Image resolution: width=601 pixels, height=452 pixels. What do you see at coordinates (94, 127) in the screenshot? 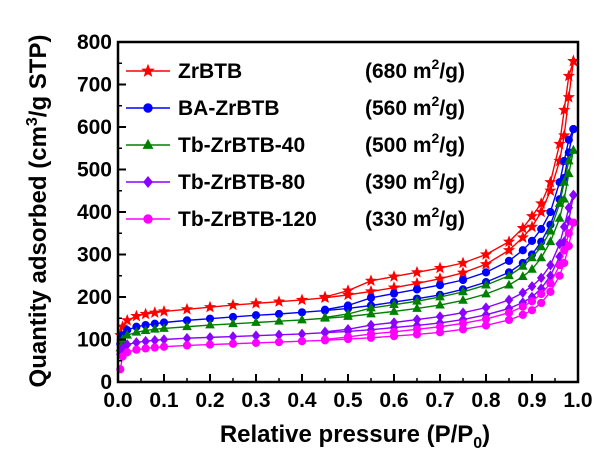
I see `y-tick-label: 600` at bounding box center [94, 127].